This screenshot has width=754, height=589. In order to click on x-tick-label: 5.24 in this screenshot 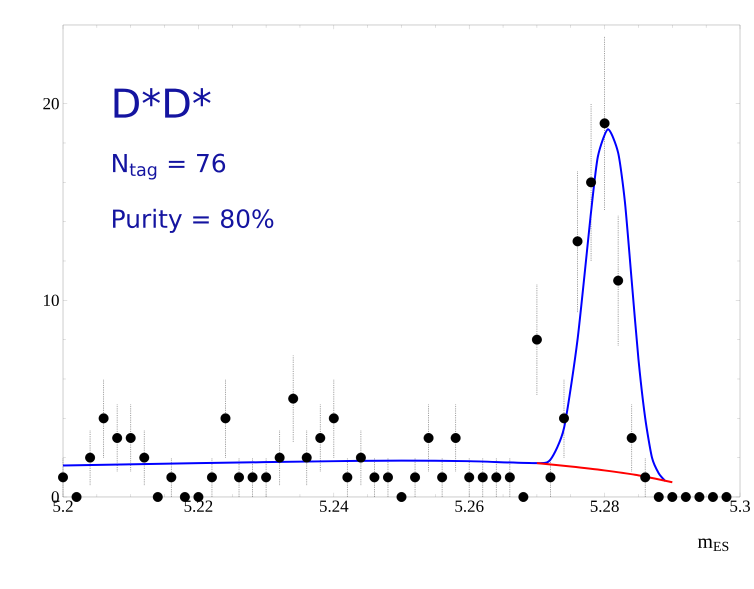, I will do `click(334, 506)`.